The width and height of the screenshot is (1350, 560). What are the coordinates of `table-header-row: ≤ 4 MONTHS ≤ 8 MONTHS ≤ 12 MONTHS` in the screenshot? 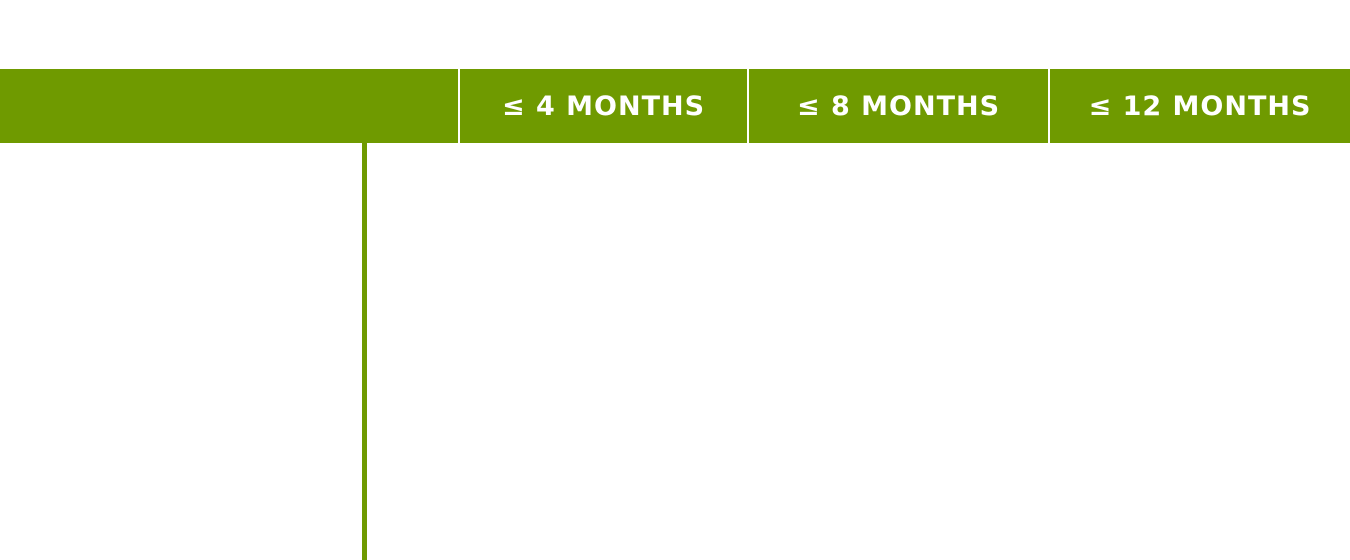 It's located at (675, 106).